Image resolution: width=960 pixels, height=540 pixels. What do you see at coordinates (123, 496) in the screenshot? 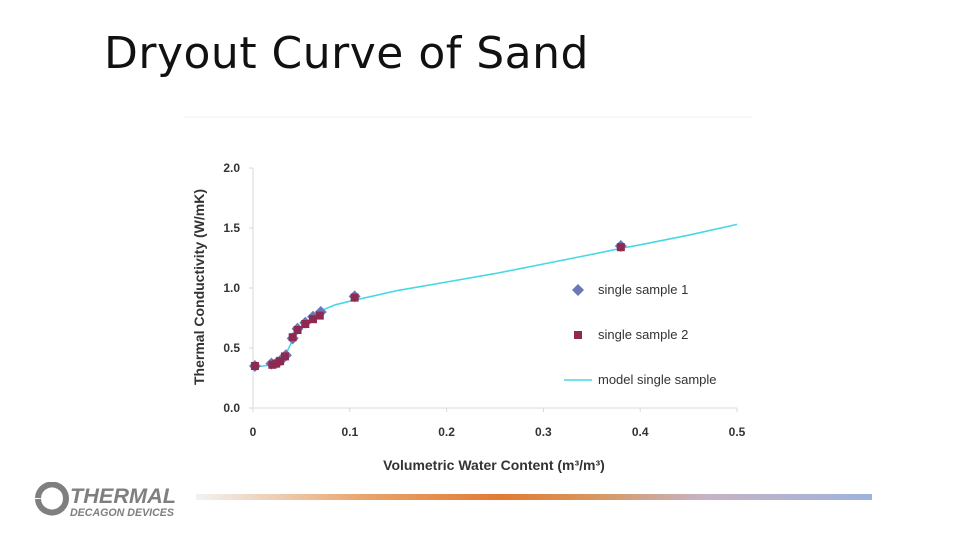
I see `logo-brand: THERMAL` at bounding box center [123, 496].